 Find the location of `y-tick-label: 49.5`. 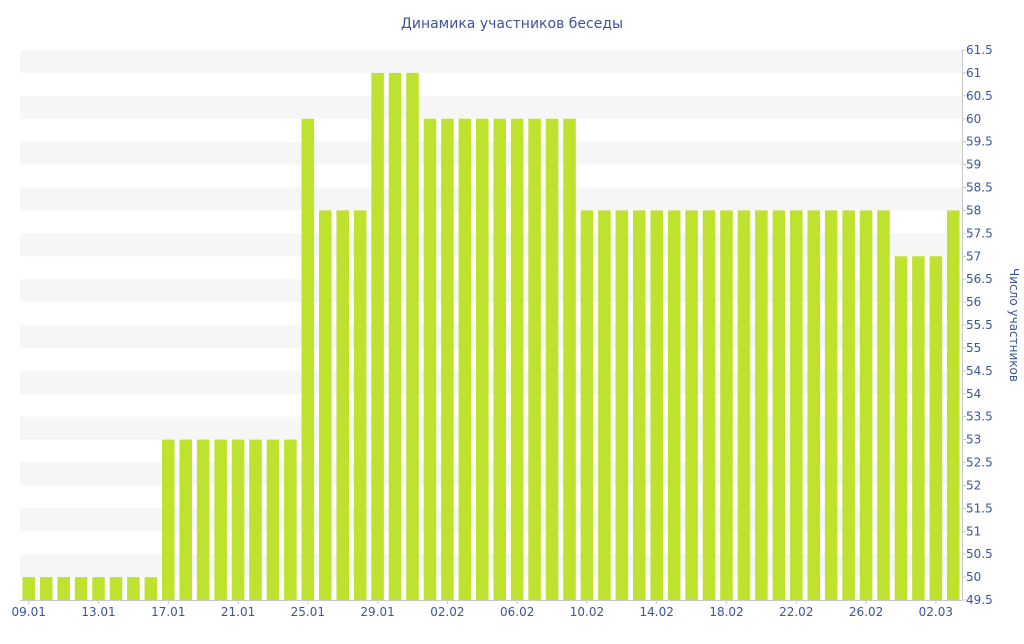

y-tick-label: 49.5 is located at coordinates (979, 600).